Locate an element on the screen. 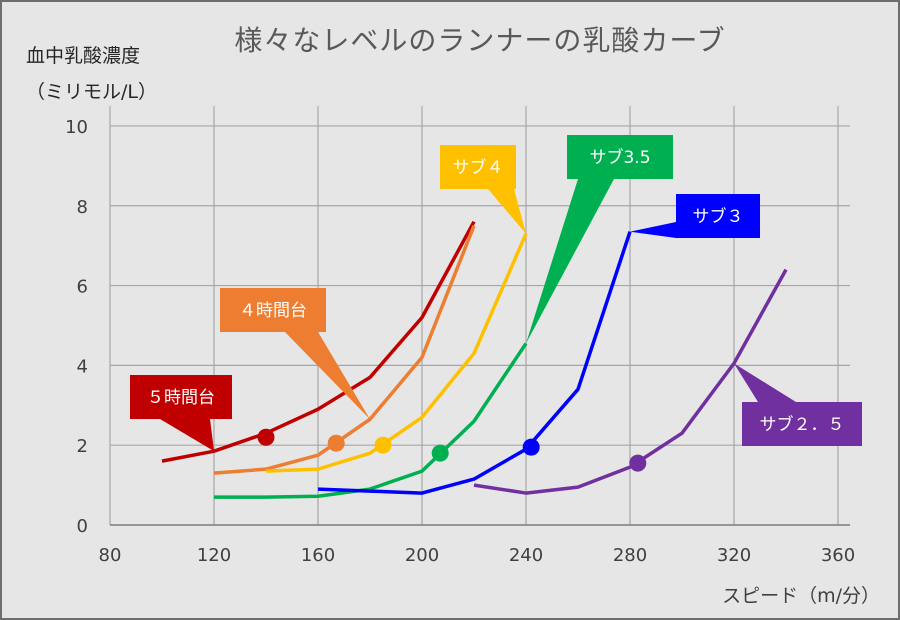 This screenshot has width=900, height=620. y-axis-label-line1: 血中乳酸濃度 is located at coordinates (83, 56).